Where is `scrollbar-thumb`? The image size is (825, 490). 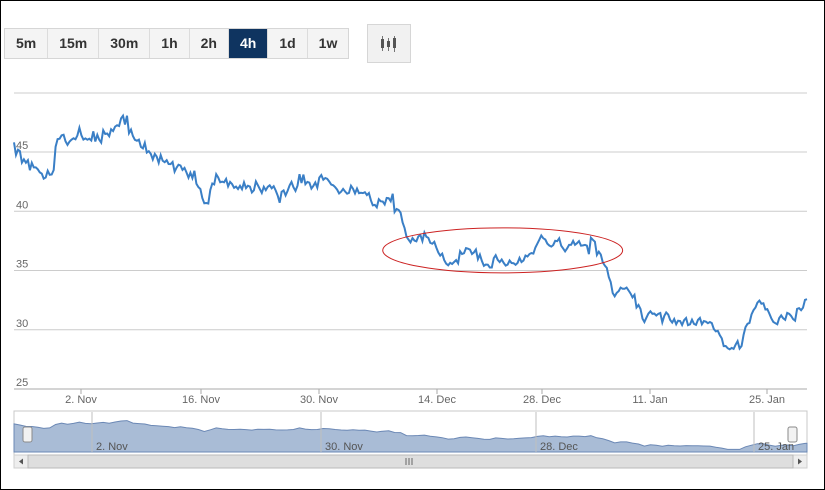 scrollbar-thumb is located at coordinates (410, 461).